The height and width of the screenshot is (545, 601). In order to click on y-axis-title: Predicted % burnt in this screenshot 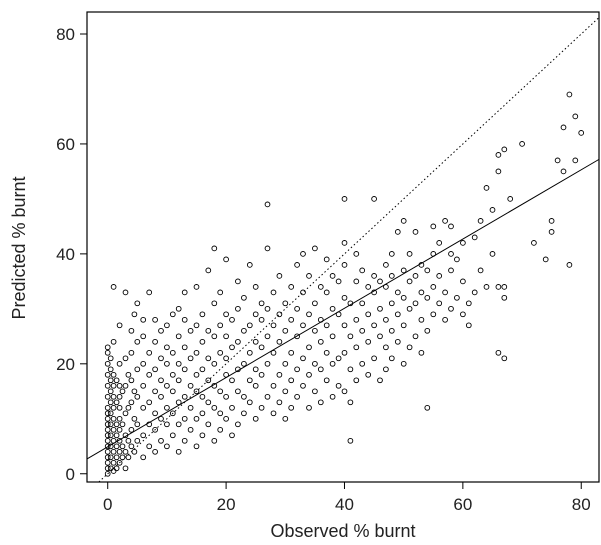, I will do `click(19, 247)`.